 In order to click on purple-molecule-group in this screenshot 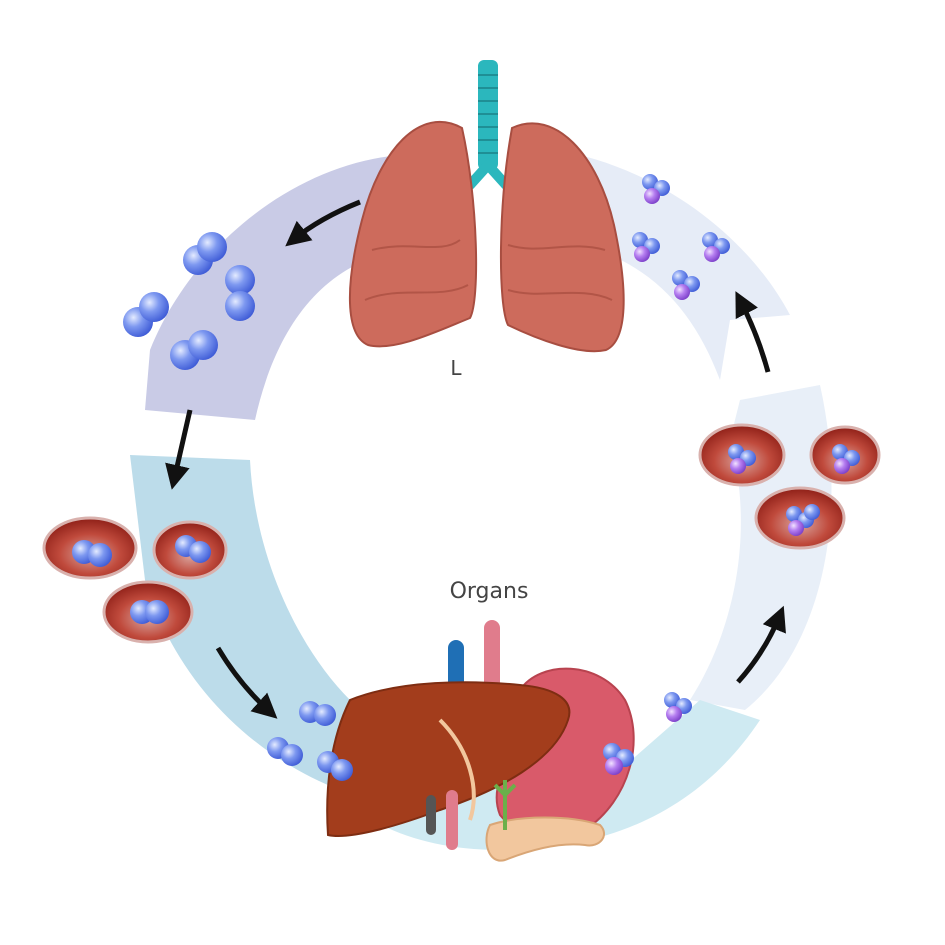, I will do `click(666, 474)`.